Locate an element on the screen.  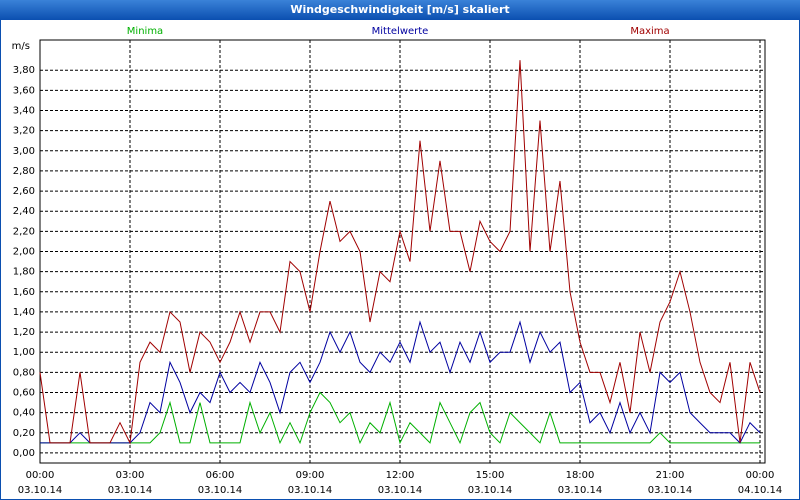
y-tick-label: 2,60 is located at coordinates (24, 191).